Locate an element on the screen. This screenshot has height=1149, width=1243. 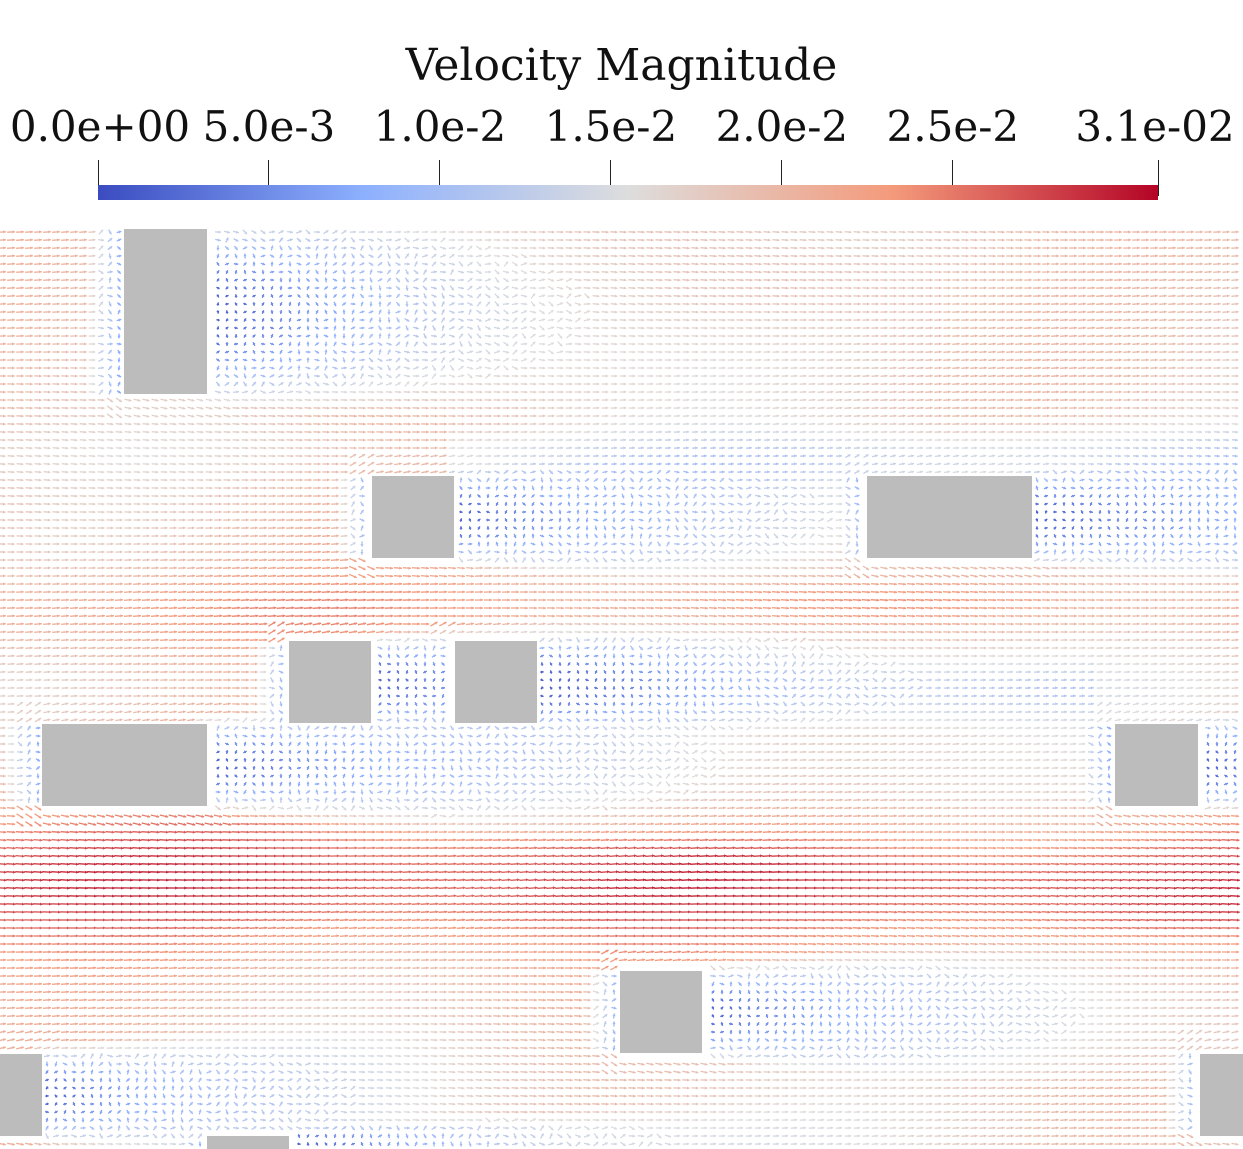
colorbar-tick-mark is located at coordinates (269, 178).